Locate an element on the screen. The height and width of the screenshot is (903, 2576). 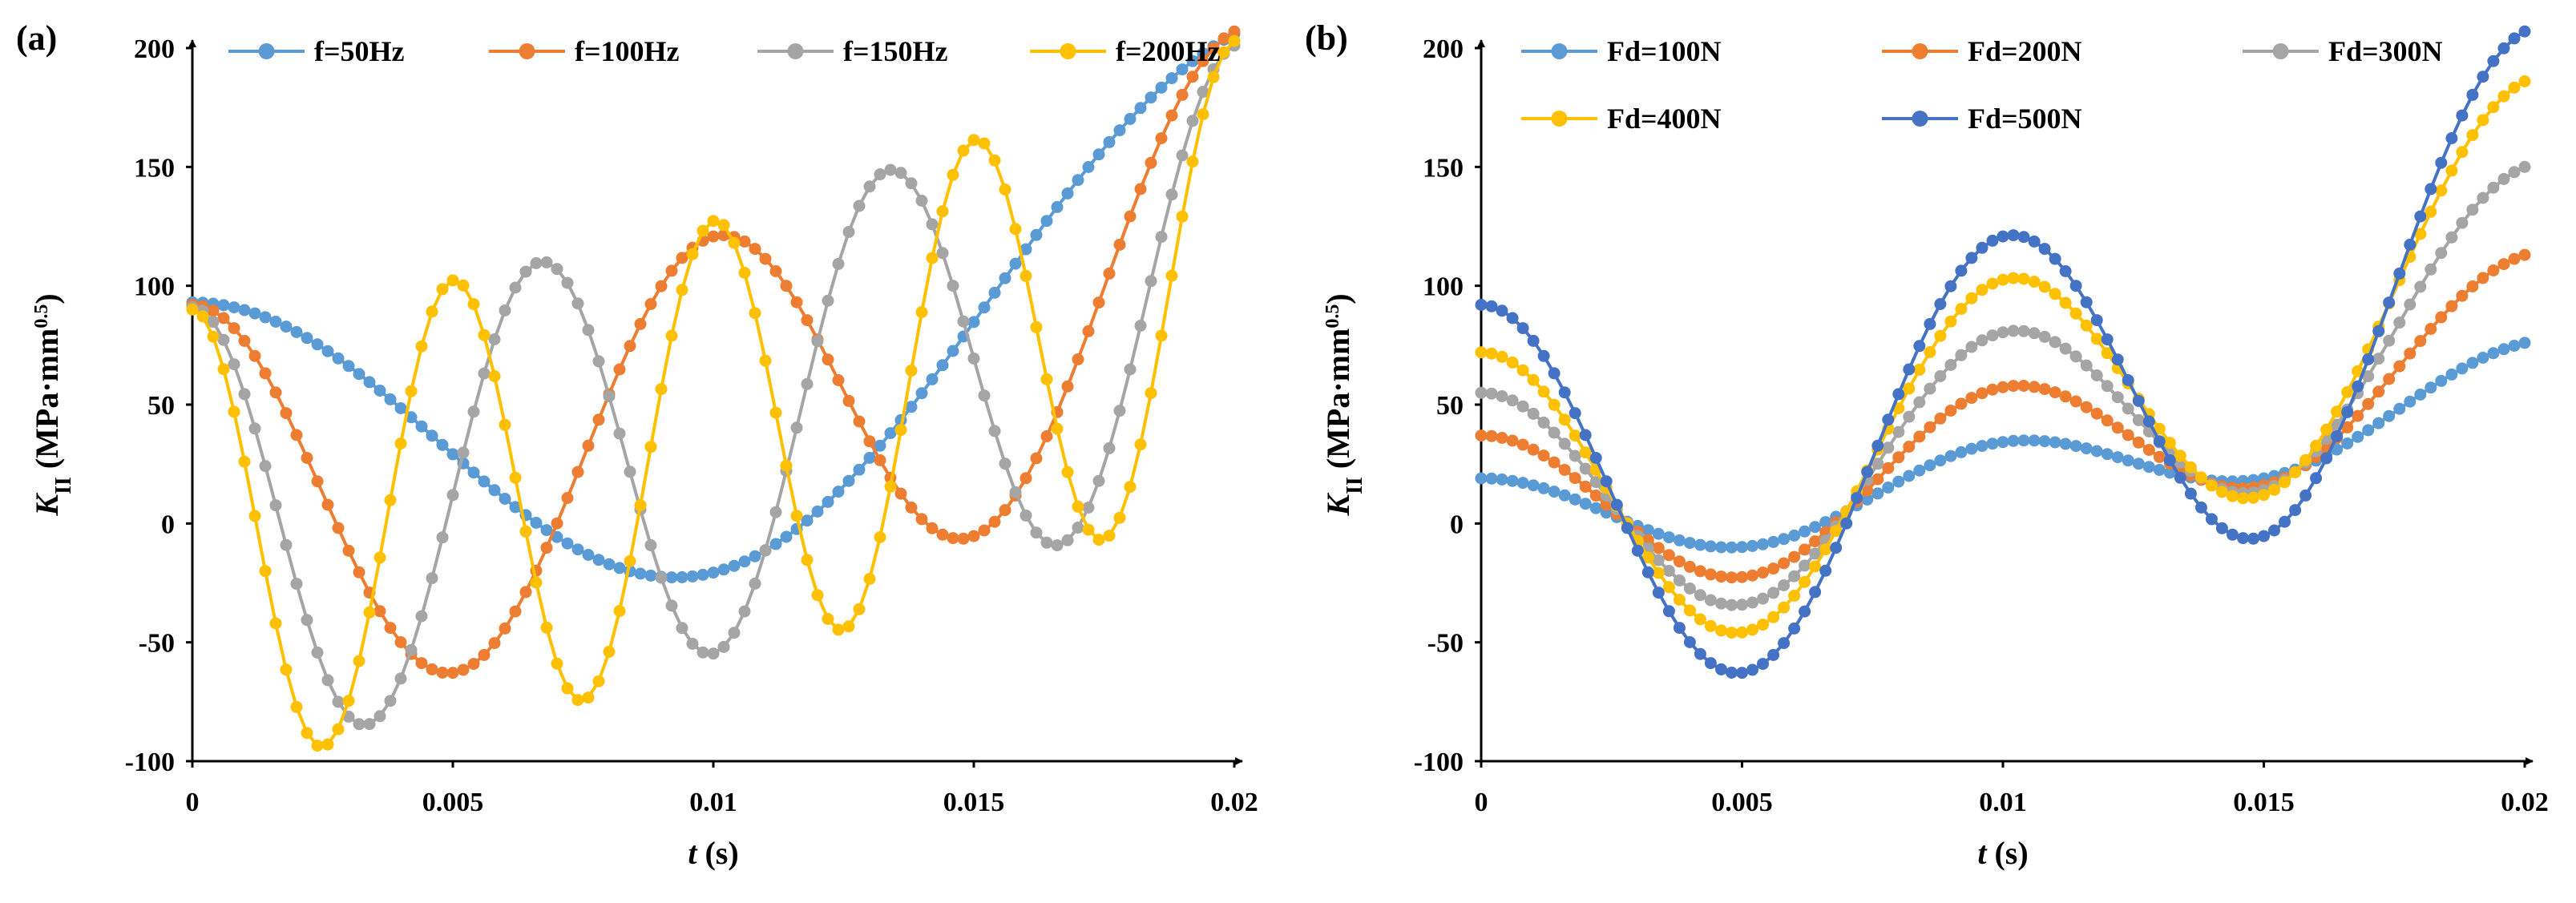
y-tick-label: 0 is located at coordinates (168, 524).